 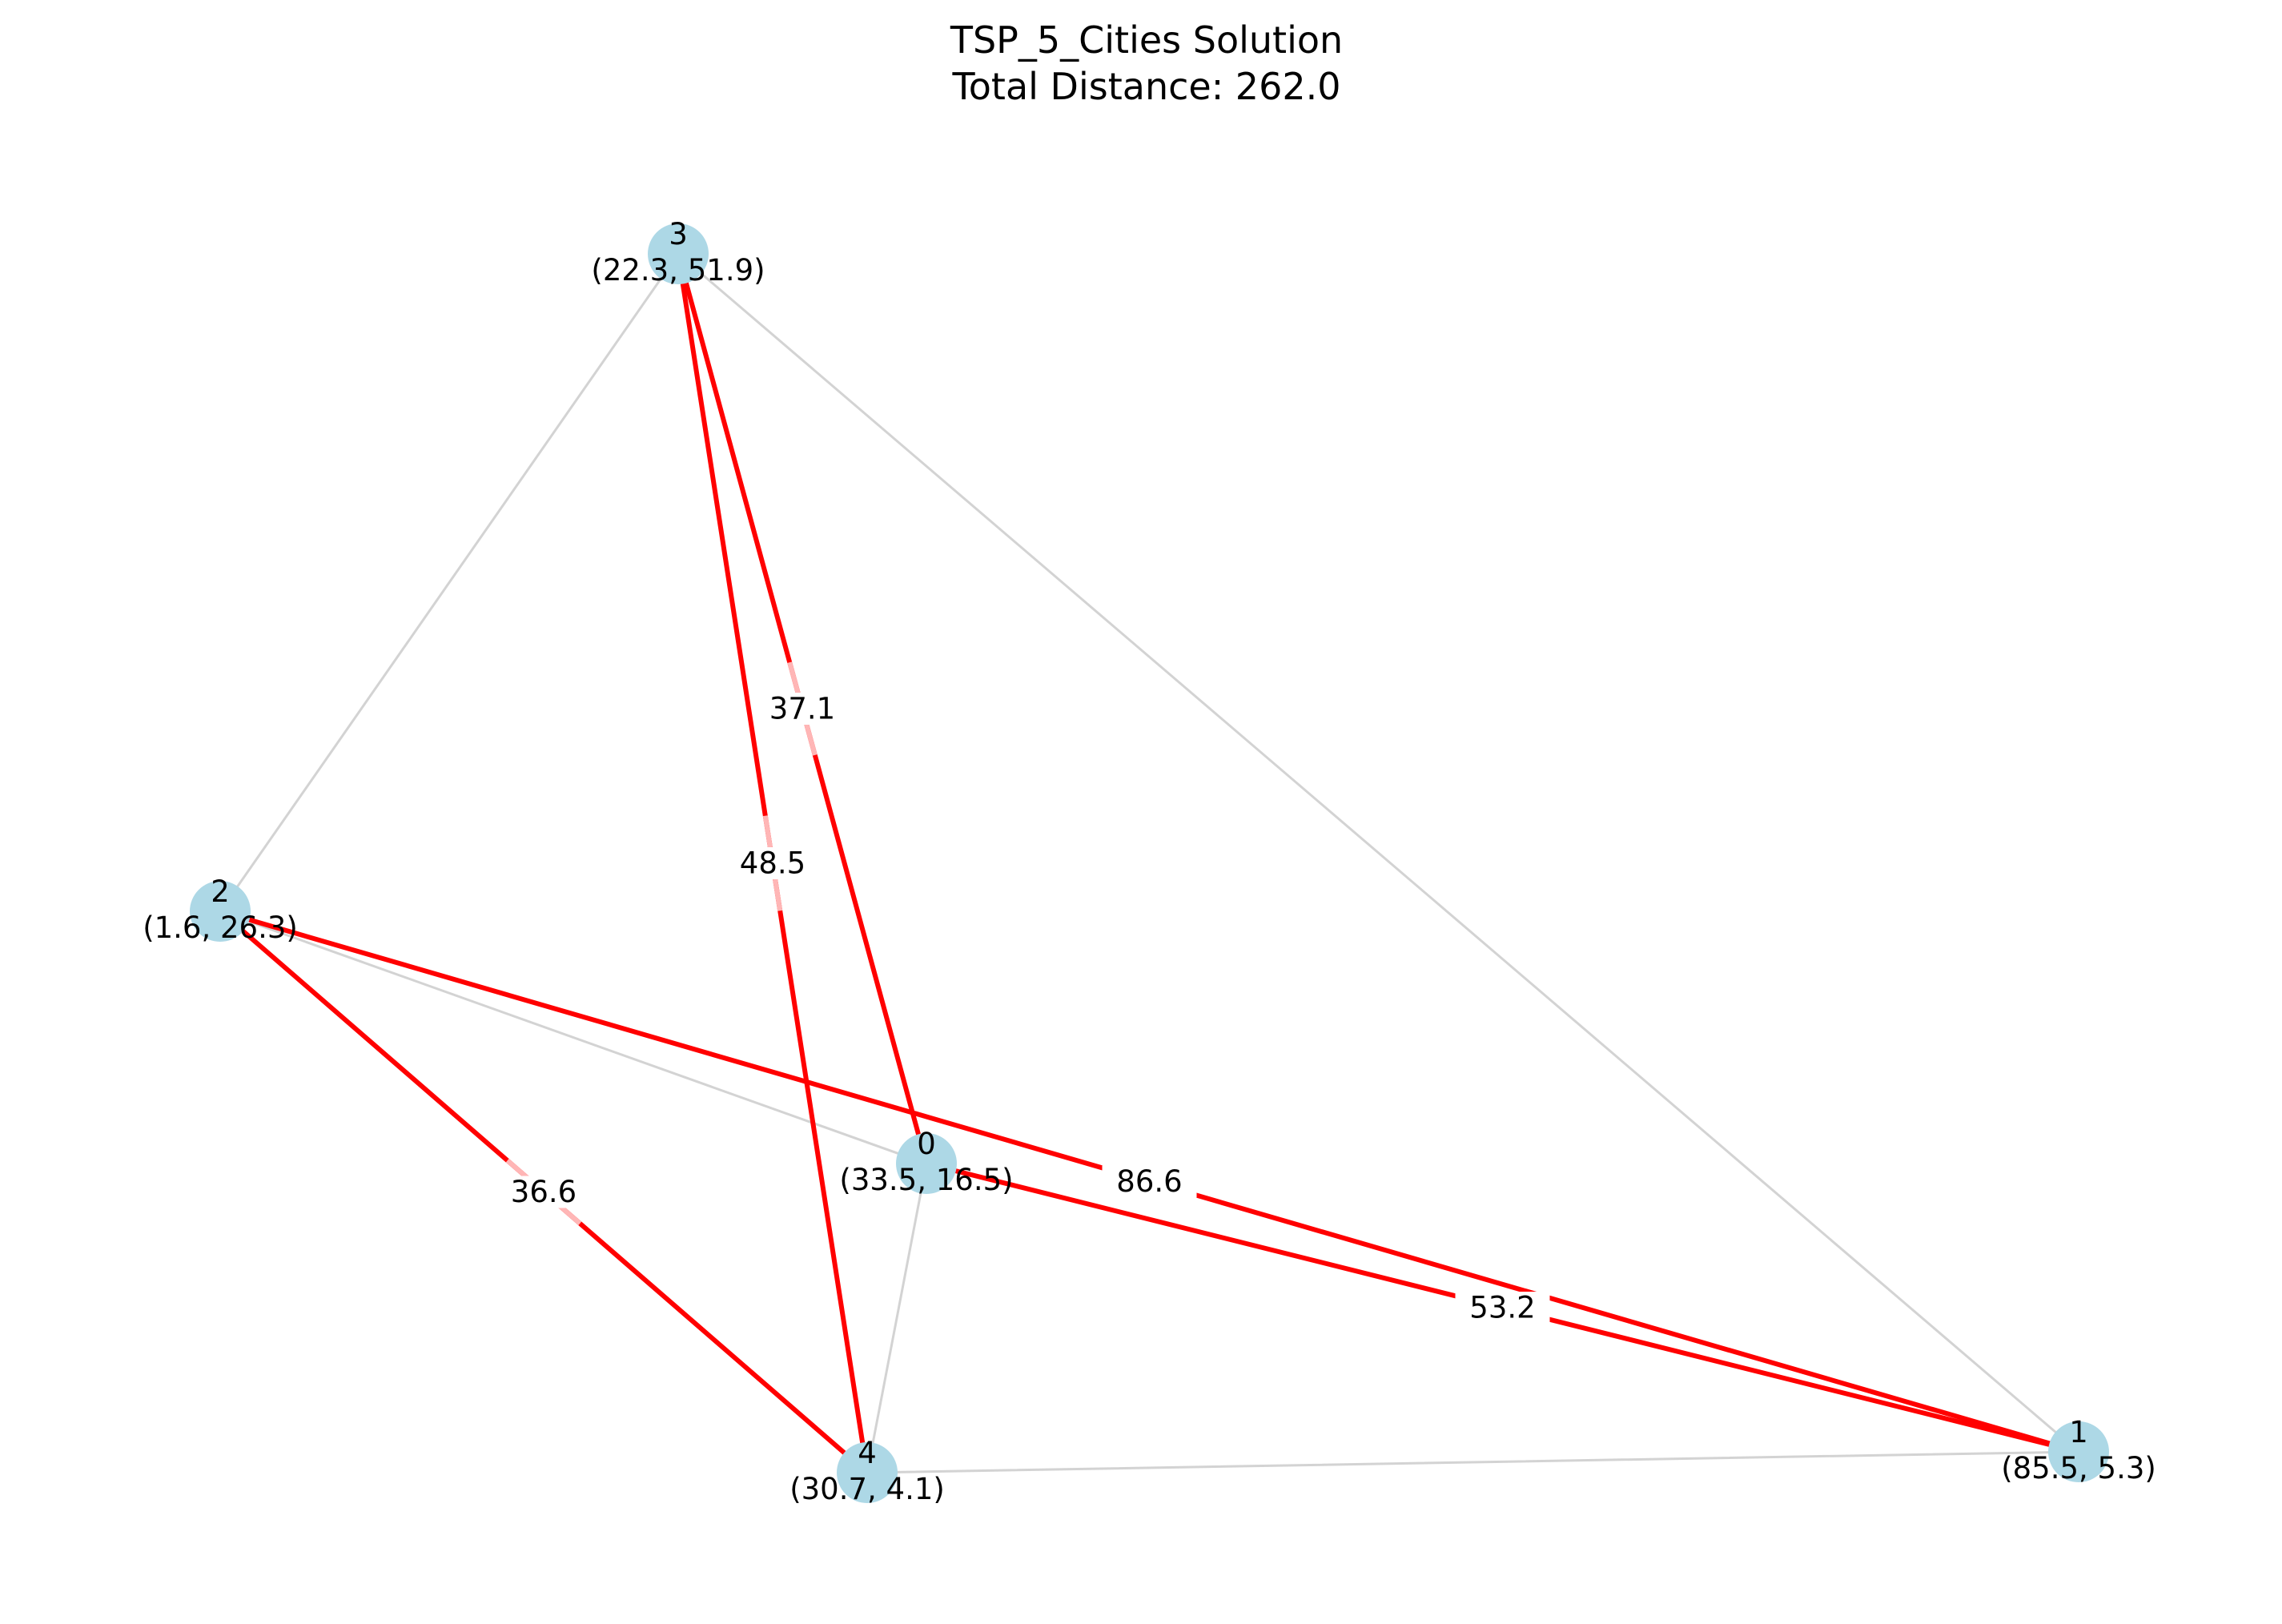 I want to click on city-label-4: 4(30.7, 4.1), so click(x=867, y=1471).